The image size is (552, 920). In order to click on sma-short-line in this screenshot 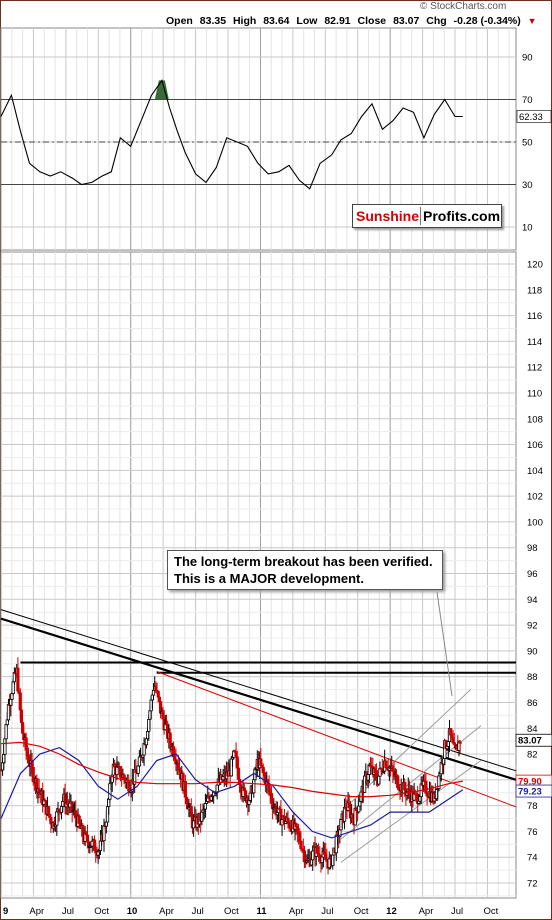, I will do `click(232, 792)`.